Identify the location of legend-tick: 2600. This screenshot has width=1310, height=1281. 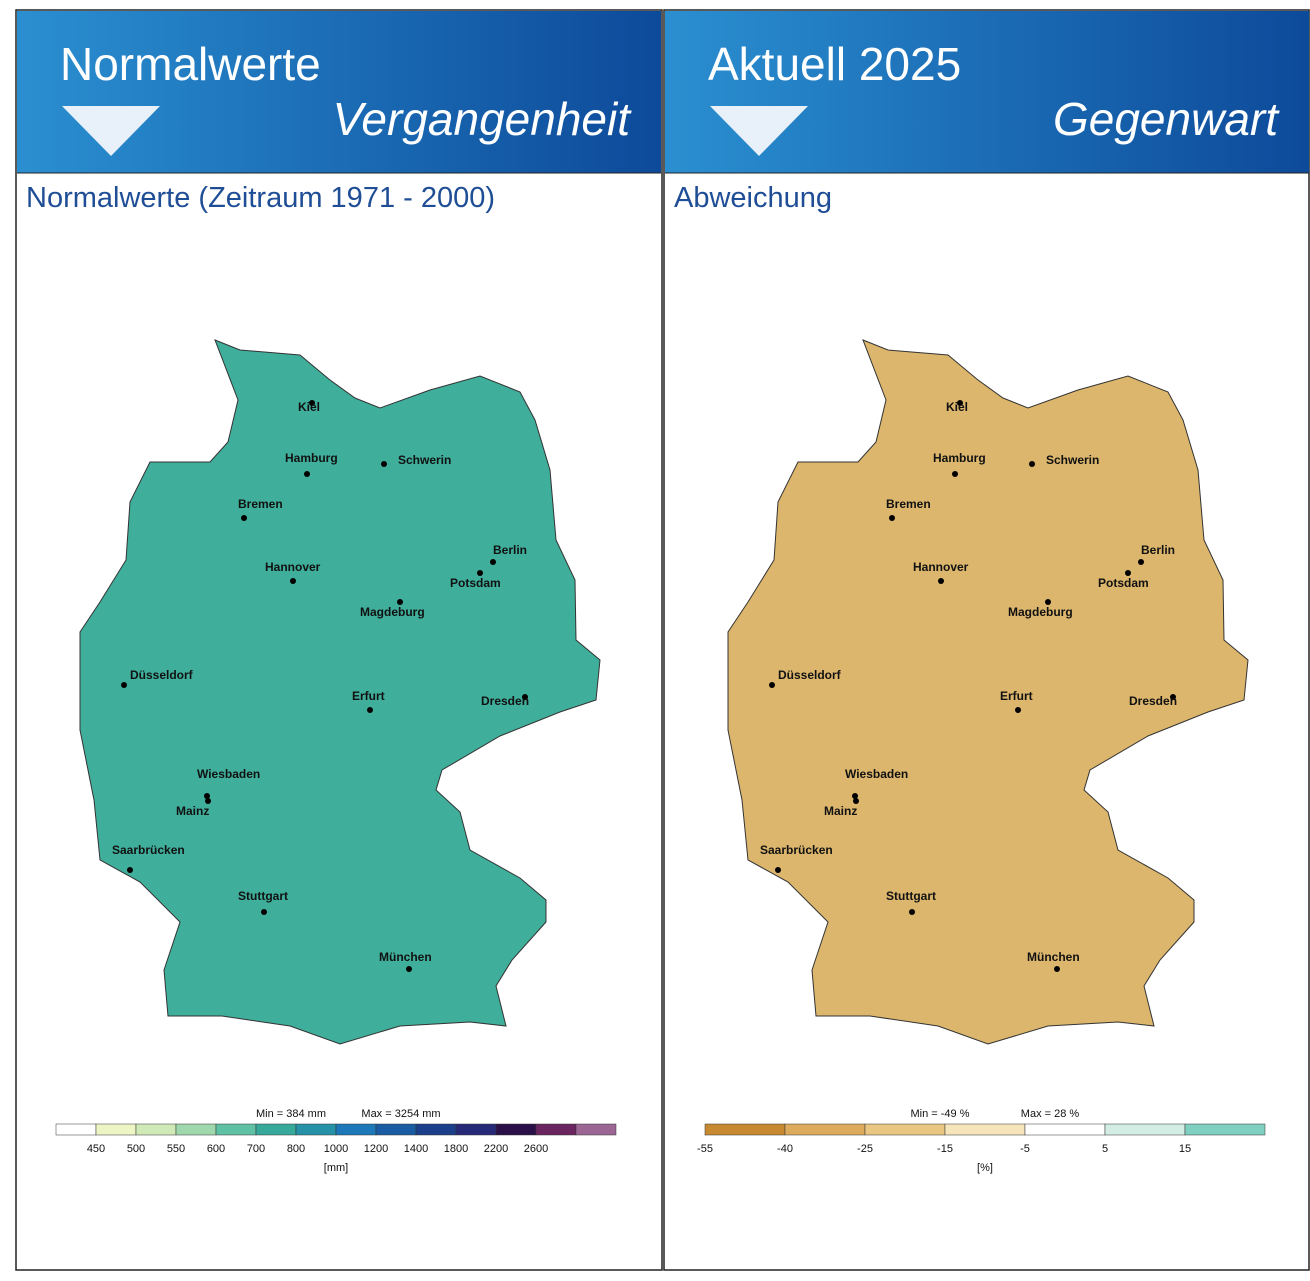
(536, 1149).